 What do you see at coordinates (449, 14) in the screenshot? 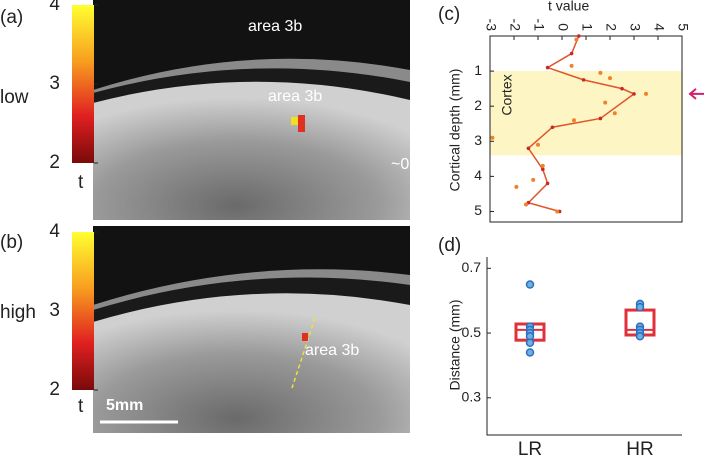
I see `panel-label: (c)` at bounding box center [449, 14].